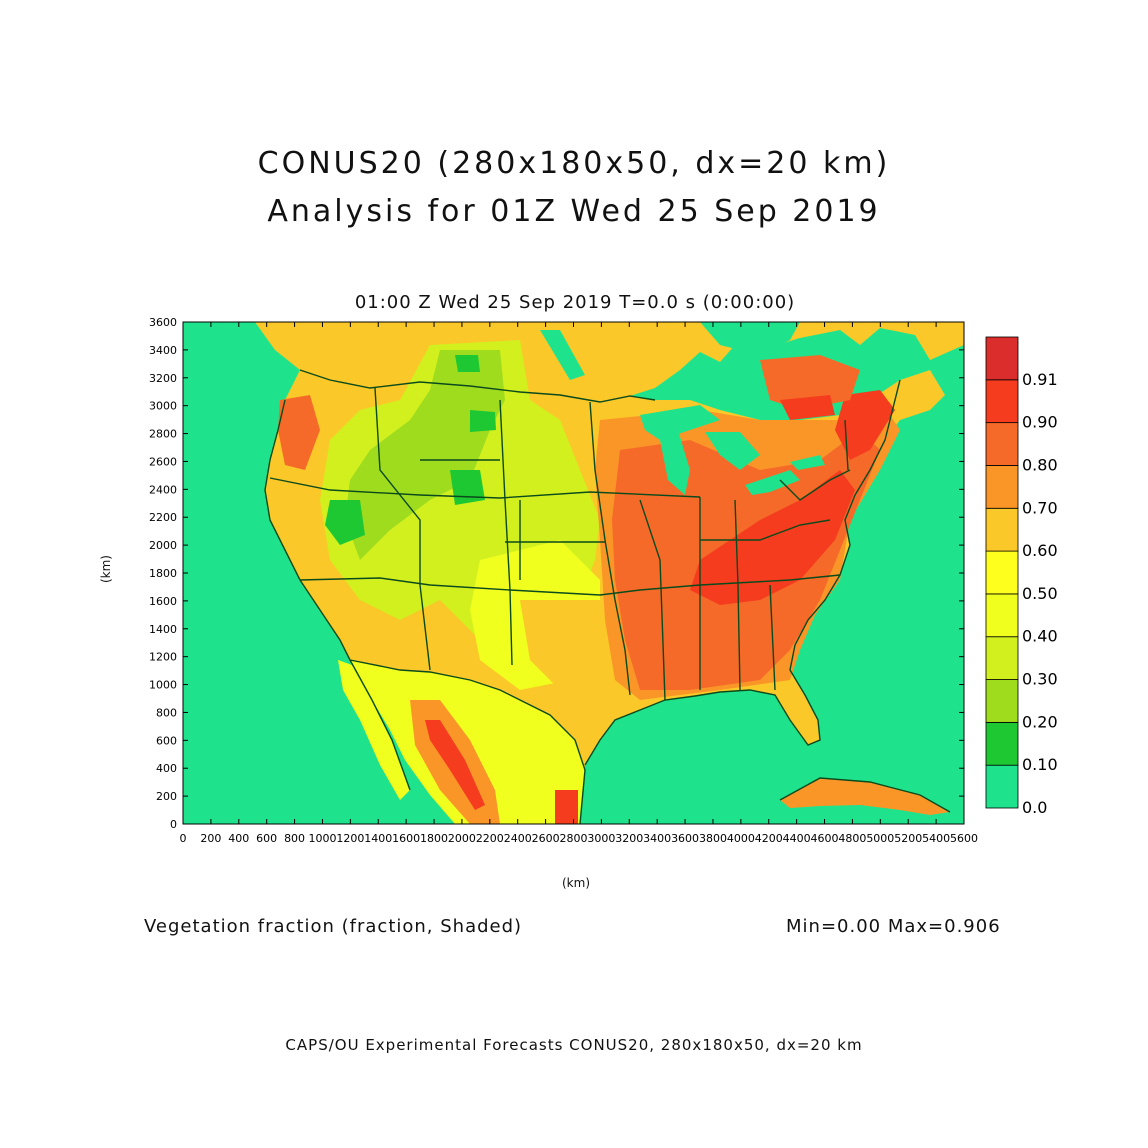  What do you see at coordinates (629, 838) in the screenshot?
I see `x-tick-label: 3200` at bounding box center [629, 838].